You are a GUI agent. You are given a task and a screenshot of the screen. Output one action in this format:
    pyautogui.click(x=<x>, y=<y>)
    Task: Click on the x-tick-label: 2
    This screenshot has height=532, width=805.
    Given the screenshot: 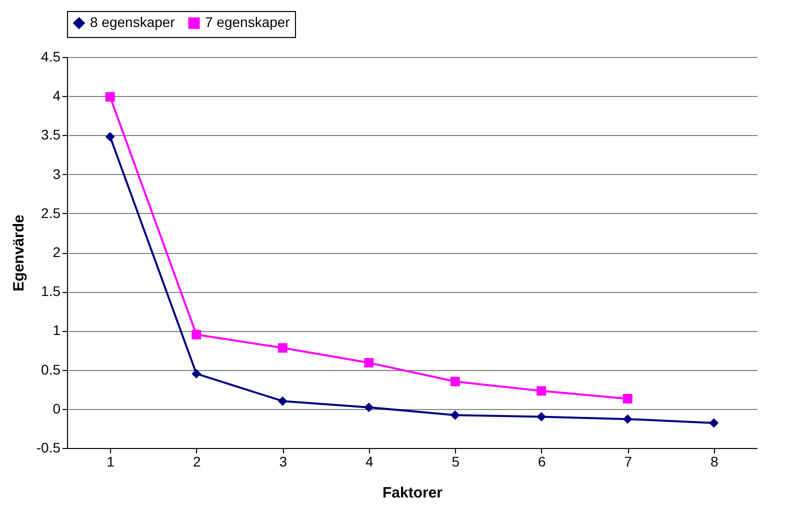 What is the action you would take?
    pyautogui.click(x=196, y=462)
    